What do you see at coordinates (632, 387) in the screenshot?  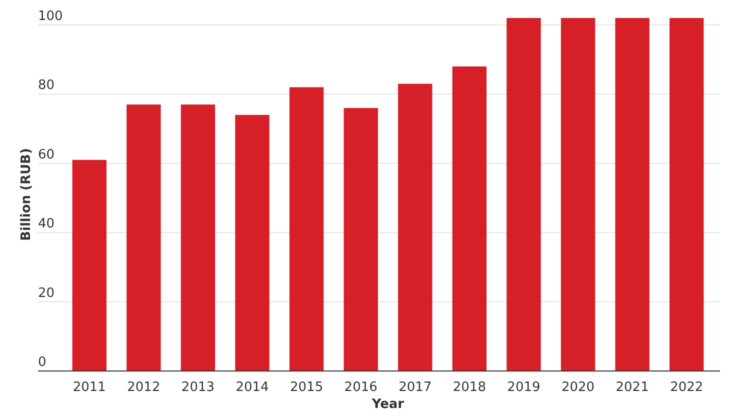 I see `x-tick-label: 2021` at bounding box center [632, 387].